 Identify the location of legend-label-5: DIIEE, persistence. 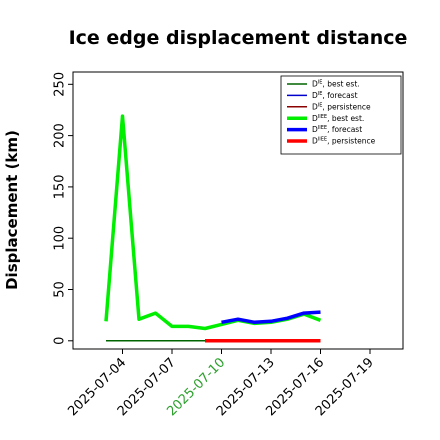
(344, 141).